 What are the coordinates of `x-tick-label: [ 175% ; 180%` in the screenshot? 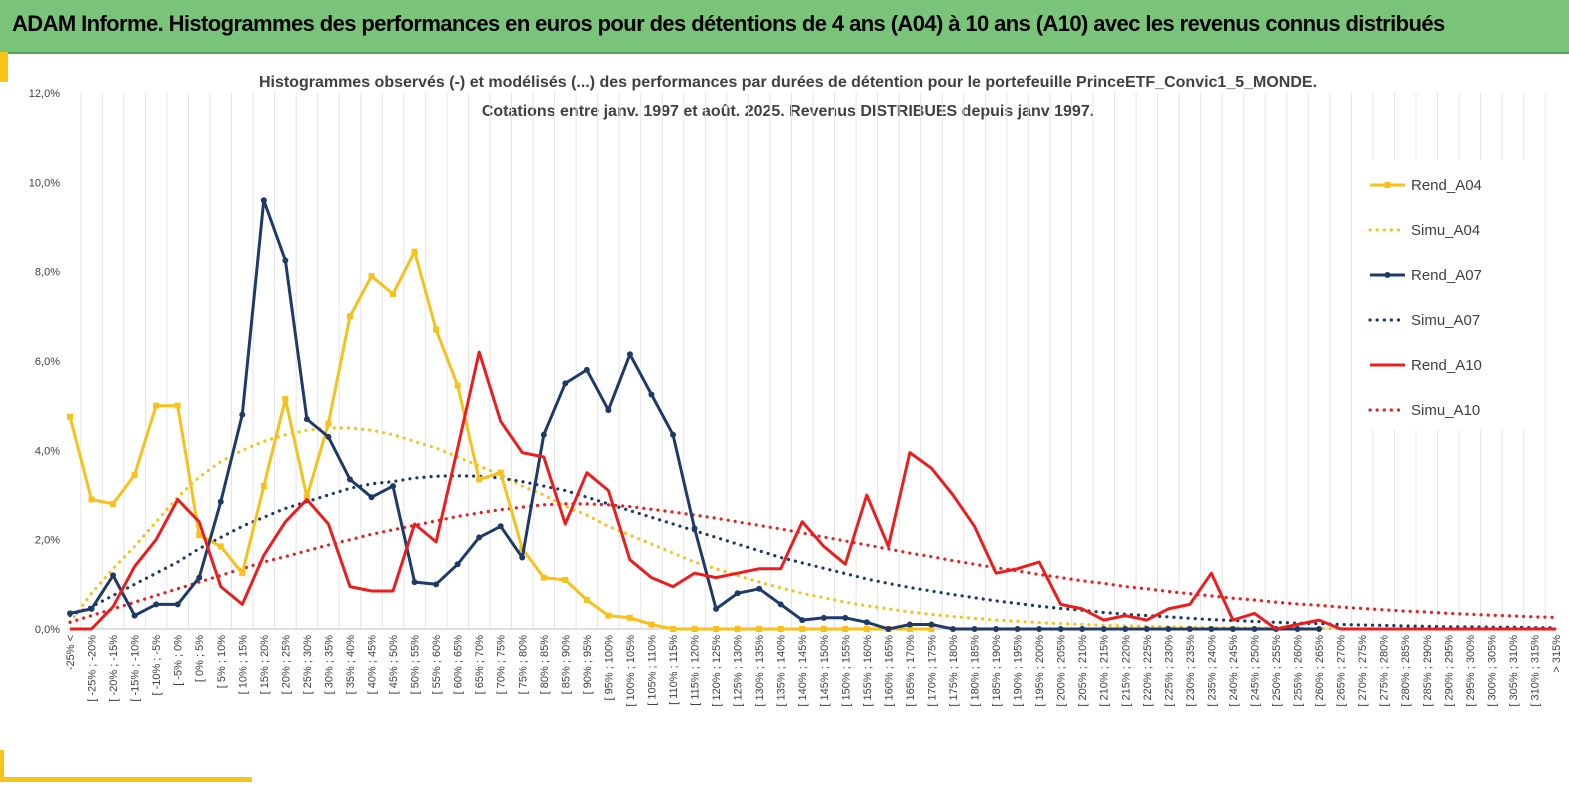 It's located at (954, 671).